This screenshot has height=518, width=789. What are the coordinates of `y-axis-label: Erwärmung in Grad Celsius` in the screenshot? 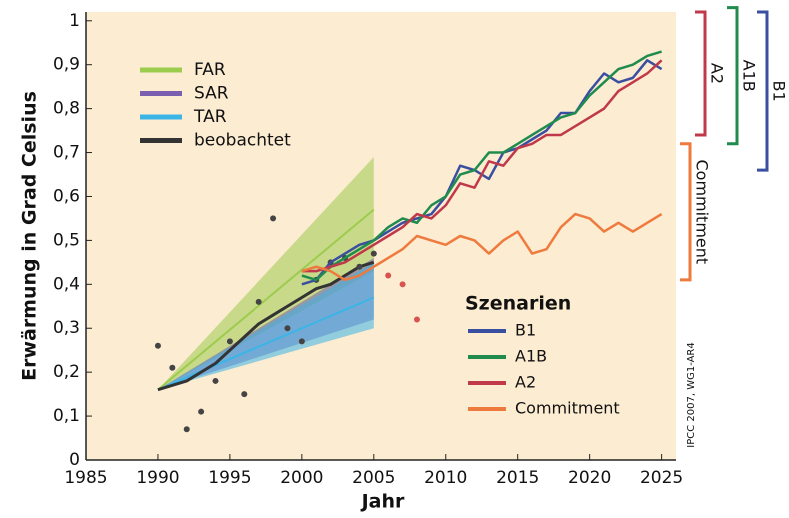 It's located at (30, 236).